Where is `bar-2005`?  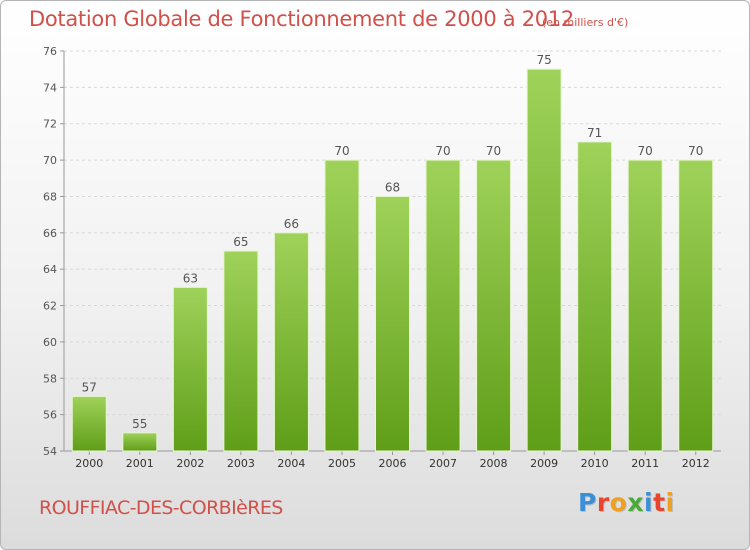
bar-2005 is located at coordinates (342, 305).